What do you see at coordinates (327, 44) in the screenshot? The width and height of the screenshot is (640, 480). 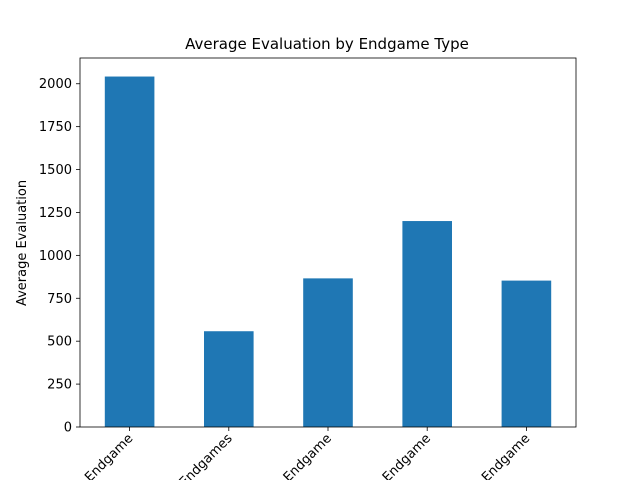 I see `chart-title: Average Evaluation by Endgame Type` at bounding box center [327, 44].